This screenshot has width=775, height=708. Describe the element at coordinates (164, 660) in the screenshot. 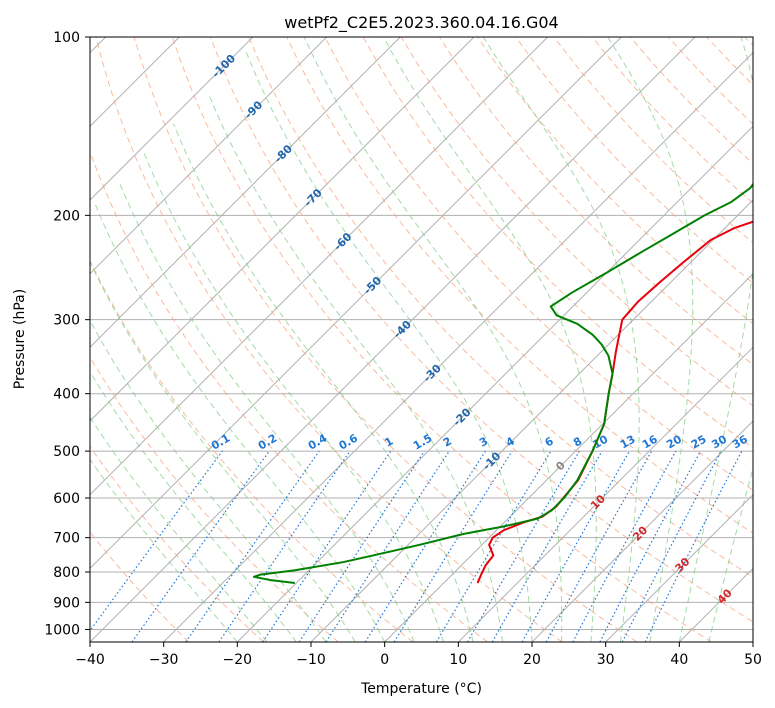

I see `x-tick-label: −30` at that location.